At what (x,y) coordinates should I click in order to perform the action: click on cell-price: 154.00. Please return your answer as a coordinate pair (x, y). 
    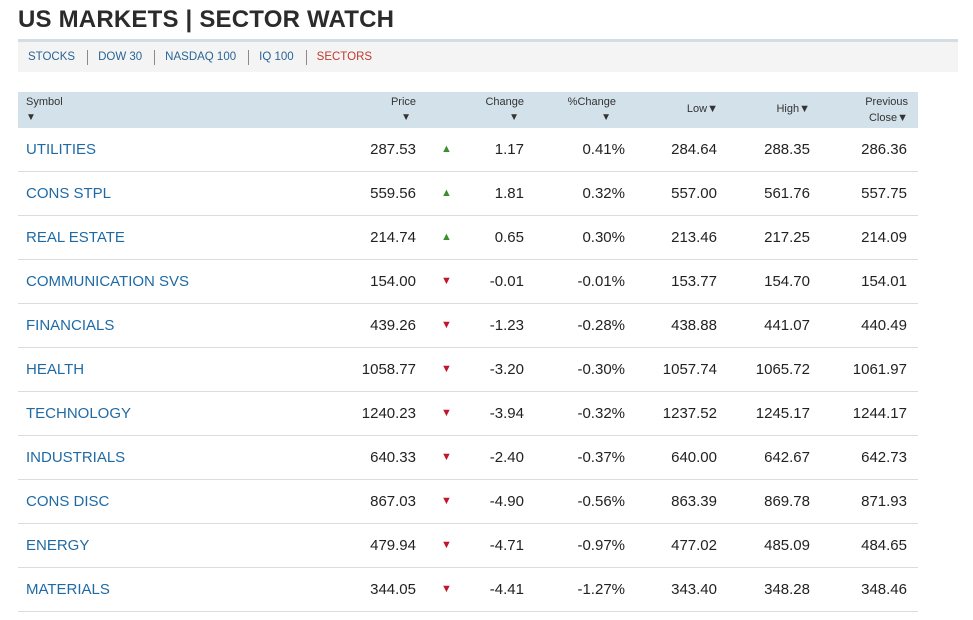
    Looking at the image, I should click on (393, 281).